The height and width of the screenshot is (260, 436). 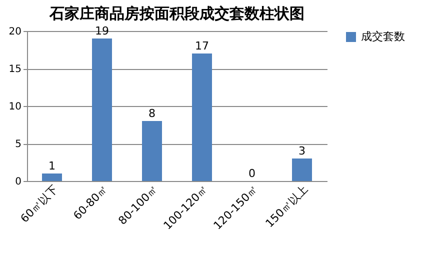 What do you see at coordinates (176, 13) in the screenshot?
I see `chart-title: 石家庄商品房按面积段成交套数柱状图` at bounding box center [176, 13].